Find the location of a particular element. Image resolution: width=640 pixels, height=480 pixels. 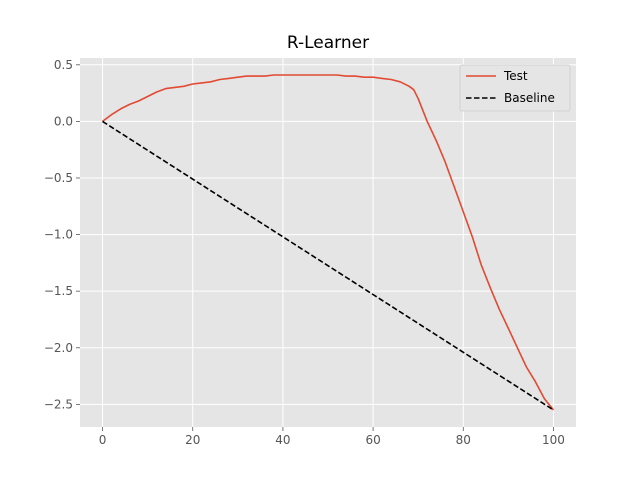

x-tick-label: 20 is located at coordinates (192, 440).